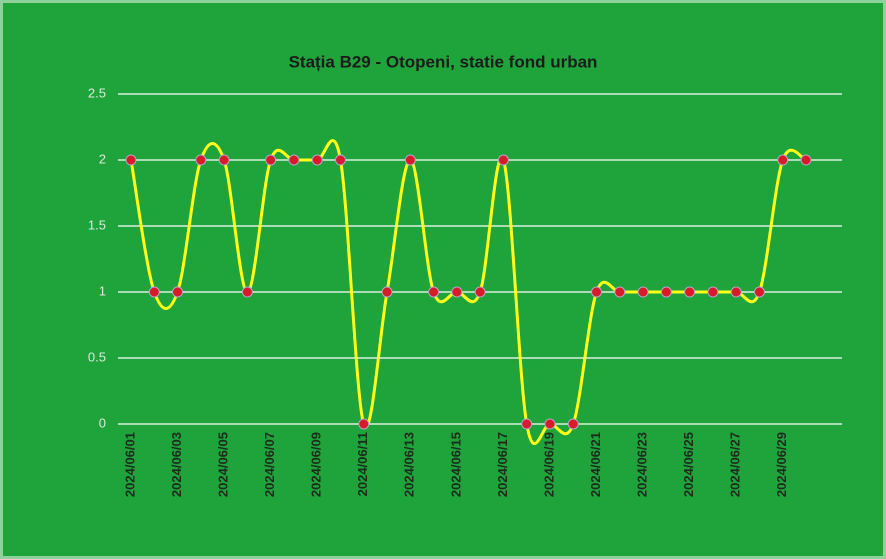 This screenshot has height=559, width=886. I want to click on x-tick-label: 2024/06/09, so click(316, 464).